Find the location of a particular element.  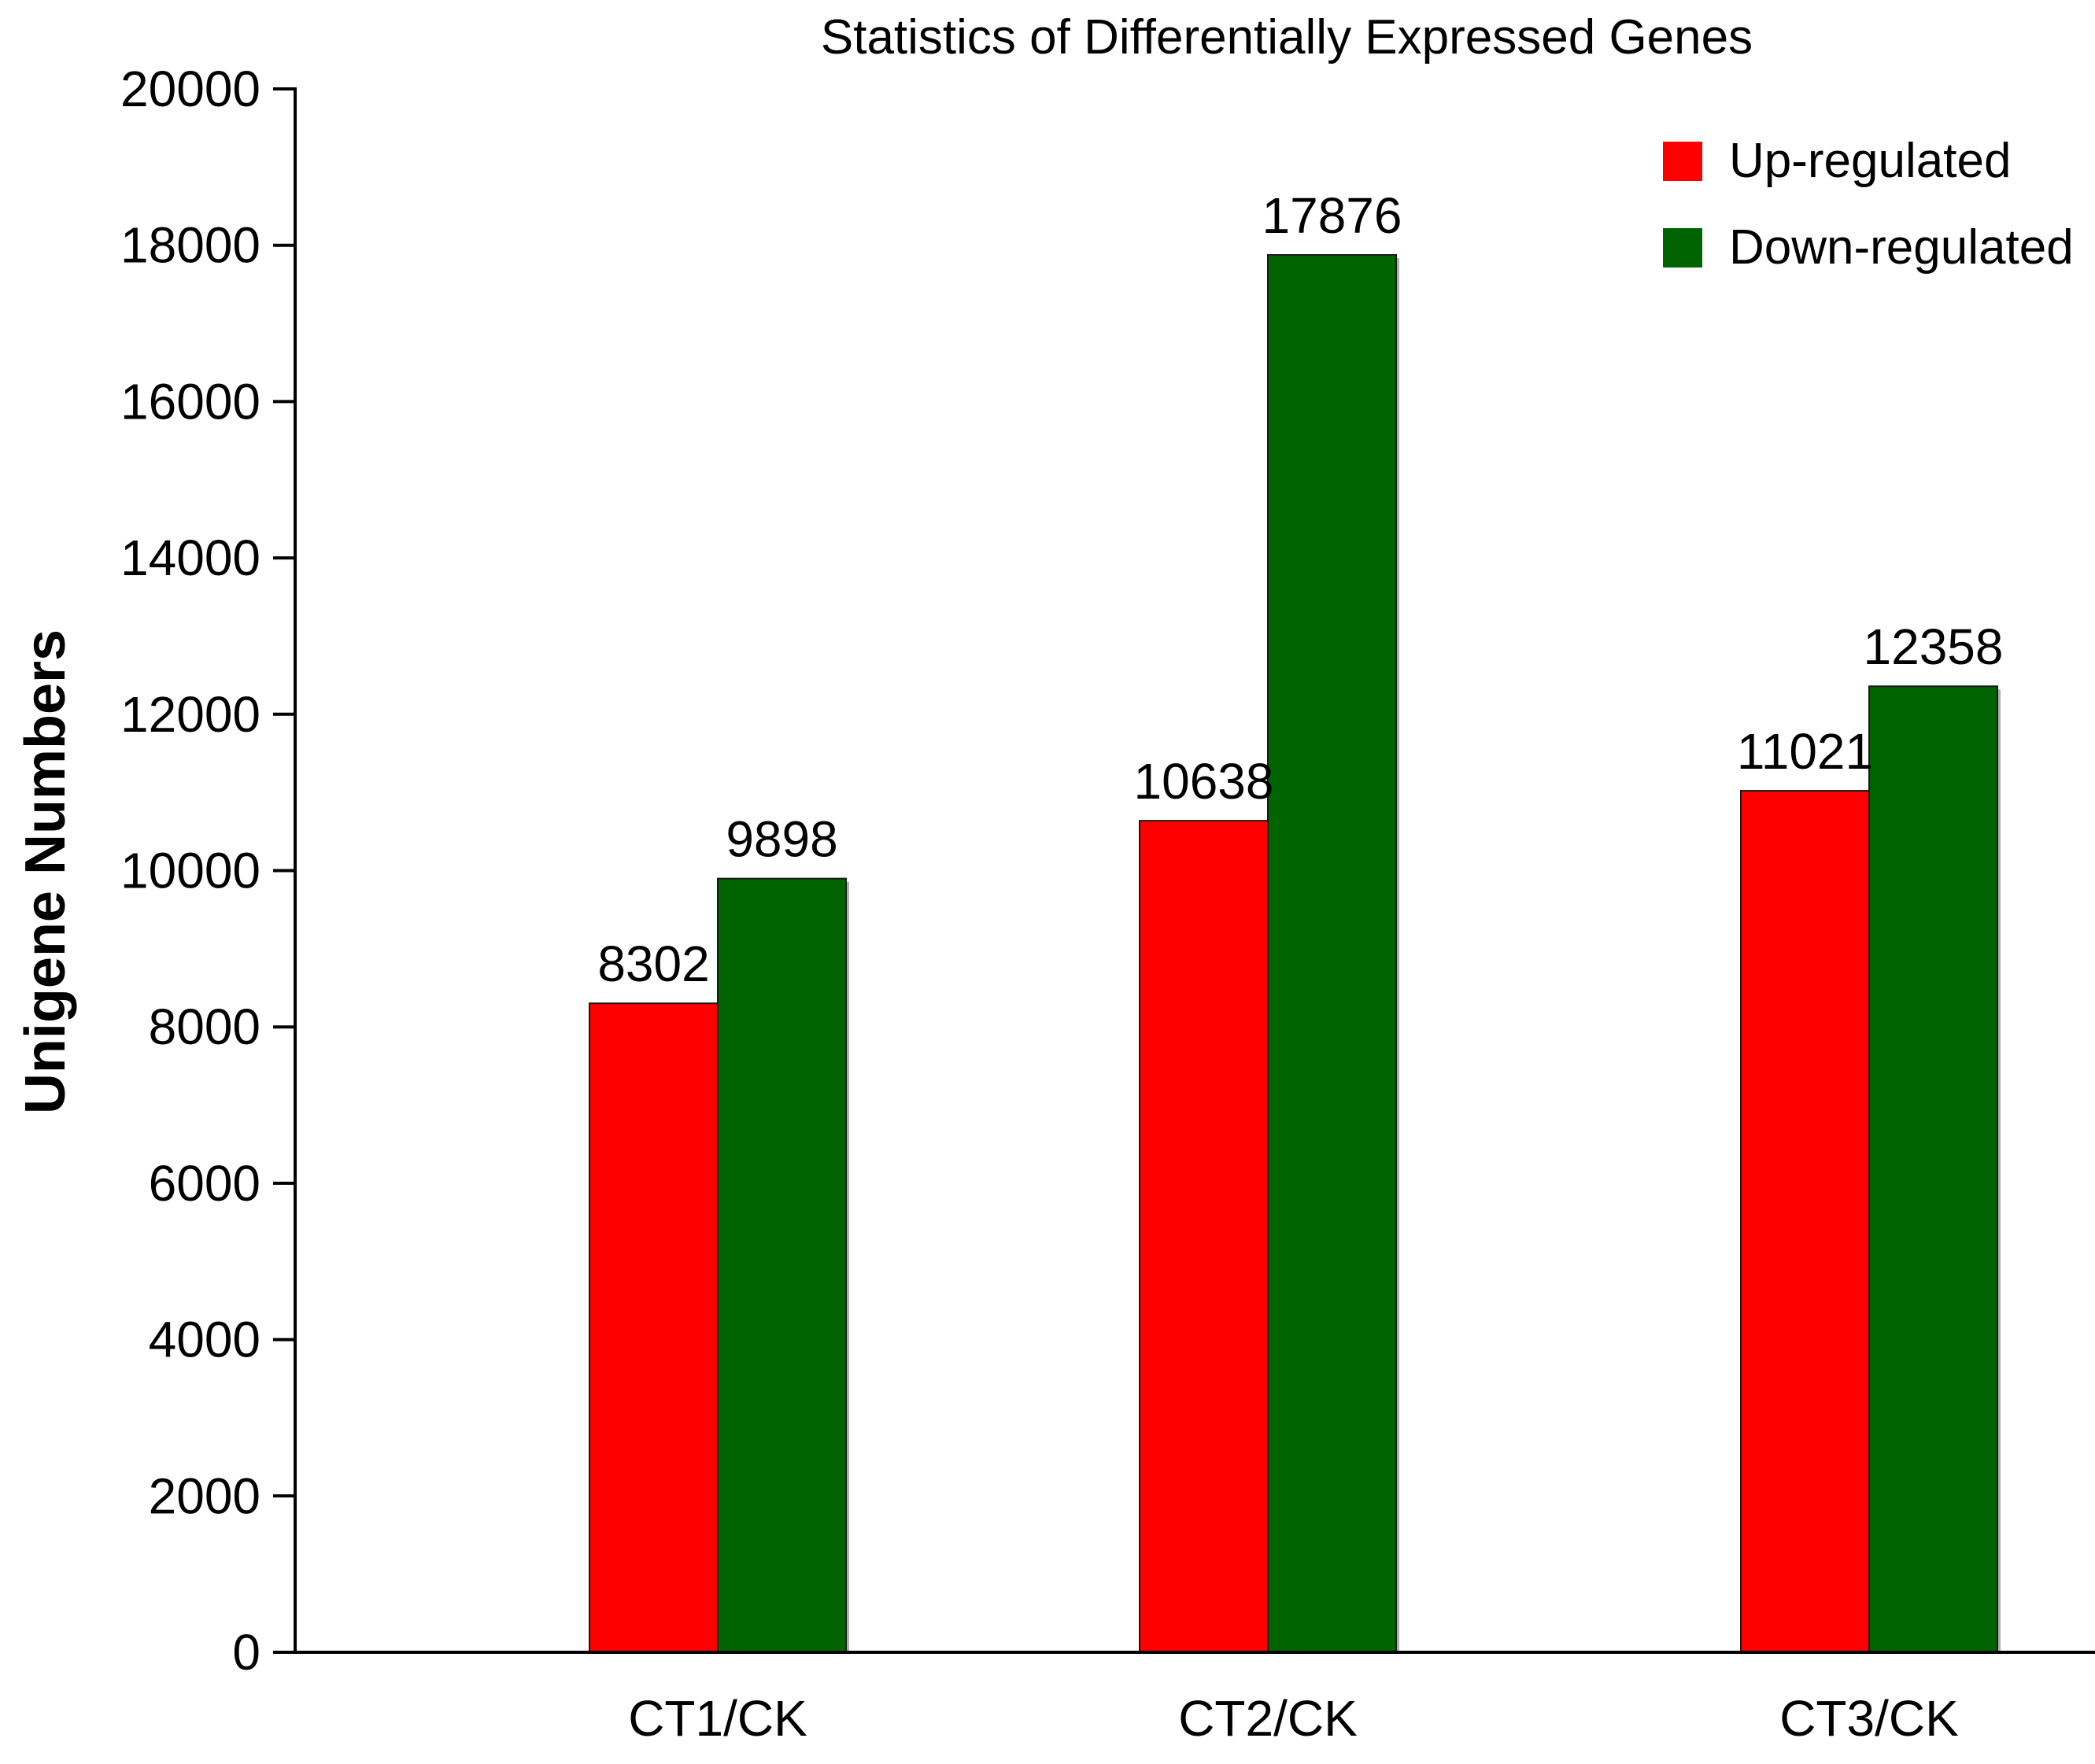

y-tick-label: 8000 is located at coordinates (204, 1026).